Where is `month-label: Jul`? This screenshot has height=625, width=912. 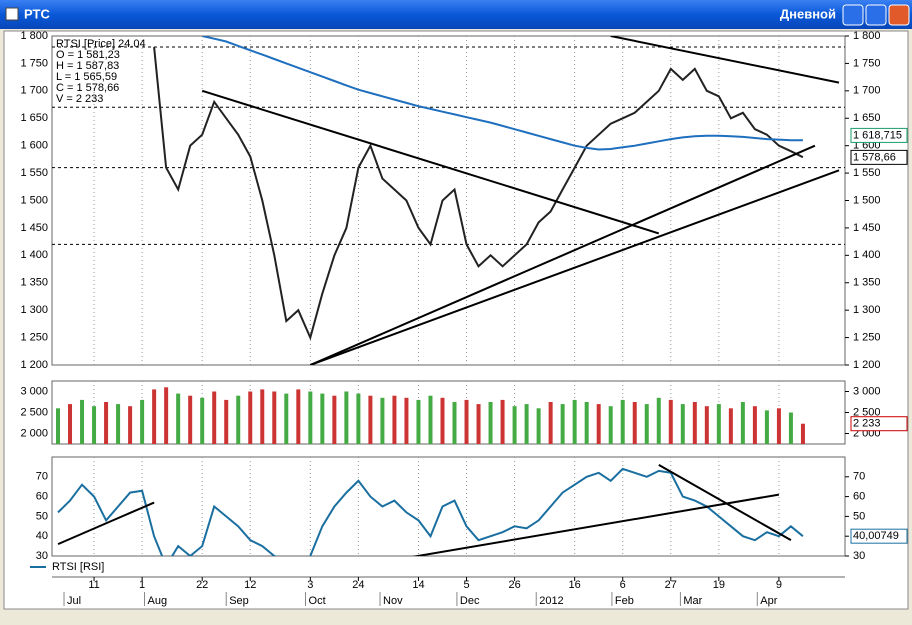 month-label: Jul is located at coordinates (74, 601).